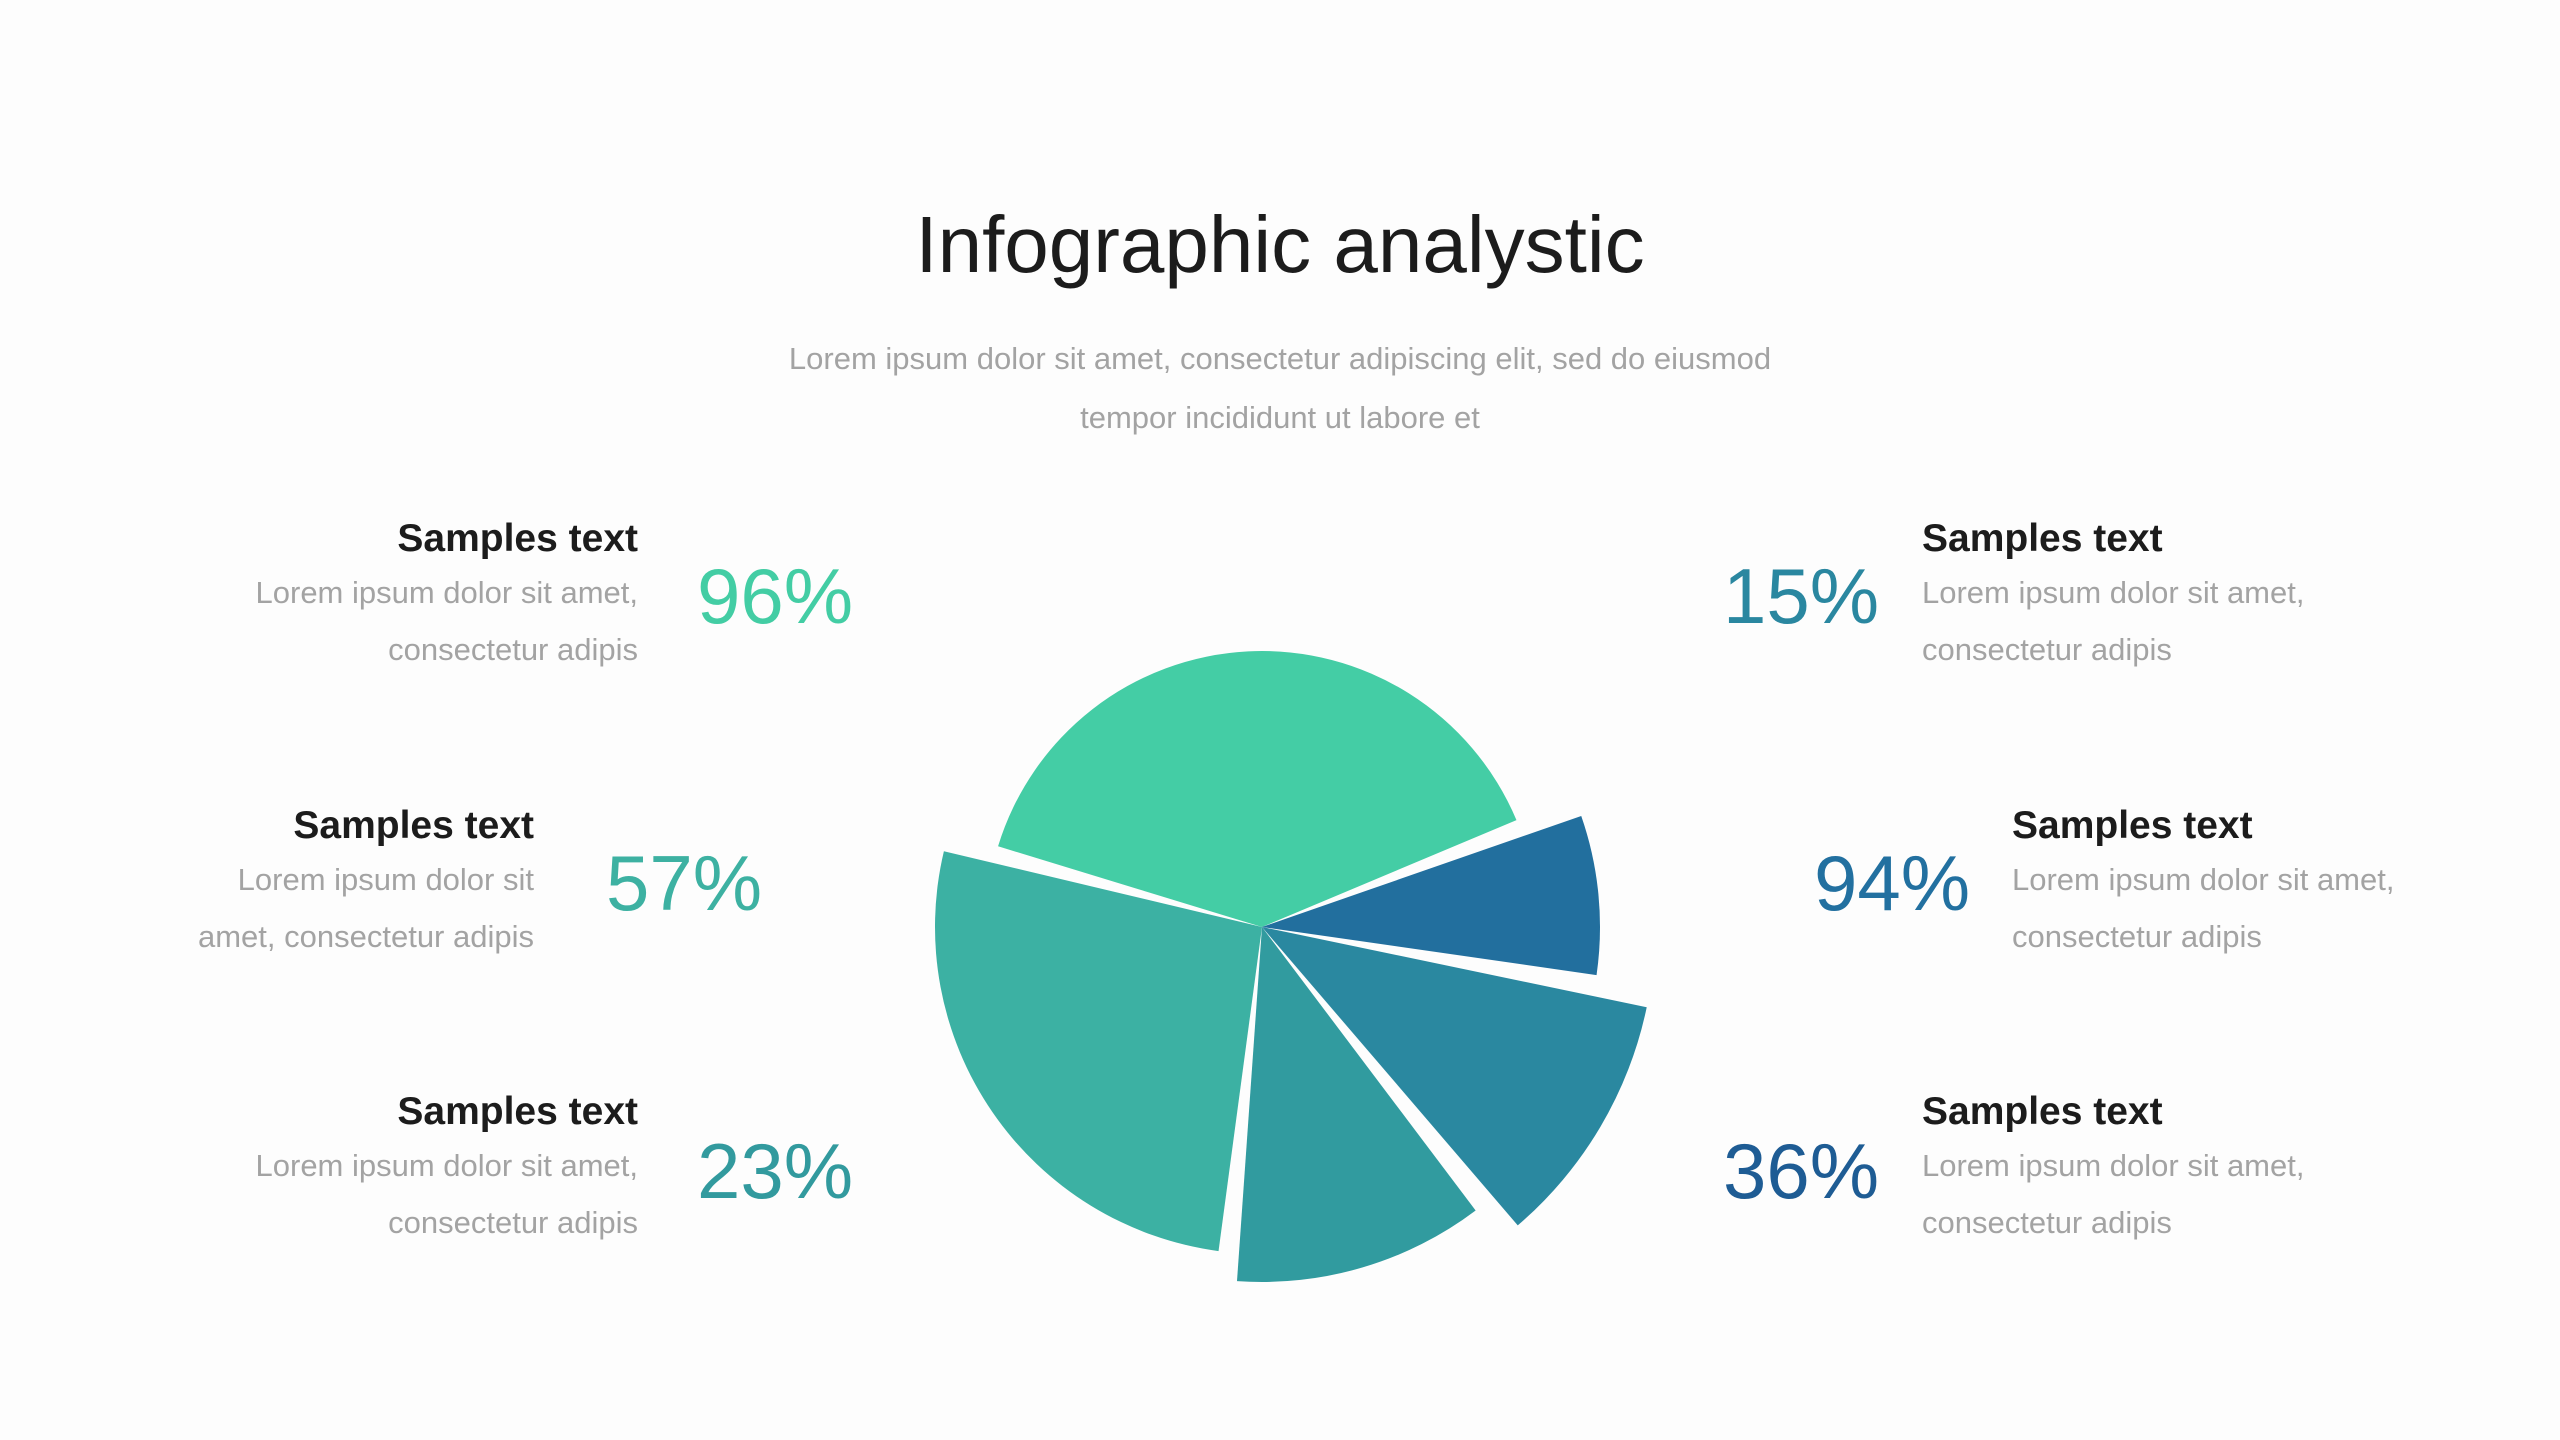 This screenshot has height=1440, width=2560. What do you see at coordinates (684, 883) in the screenshot?
I see `percent-value-2: 57%` at bounding box center [684, 883].